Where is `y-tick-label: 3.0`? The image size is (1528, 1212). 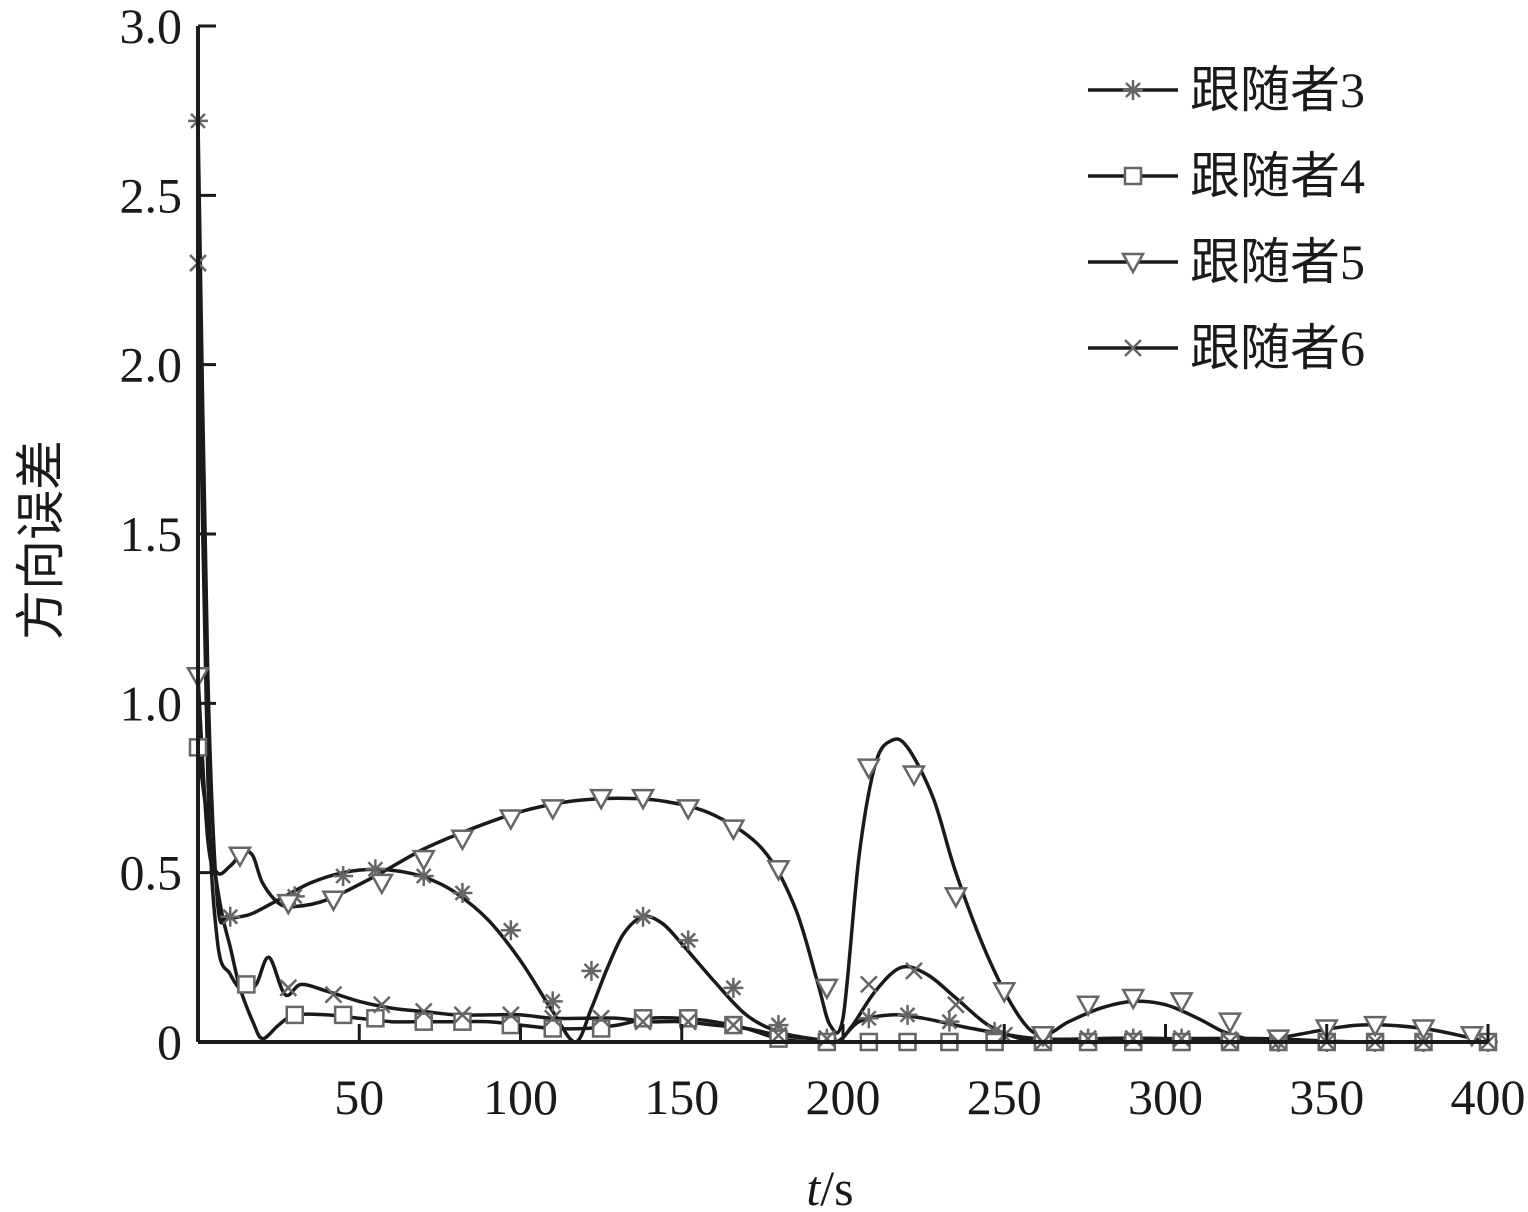 y-tick-label: 3.0 is located at coordinates (151, 27).